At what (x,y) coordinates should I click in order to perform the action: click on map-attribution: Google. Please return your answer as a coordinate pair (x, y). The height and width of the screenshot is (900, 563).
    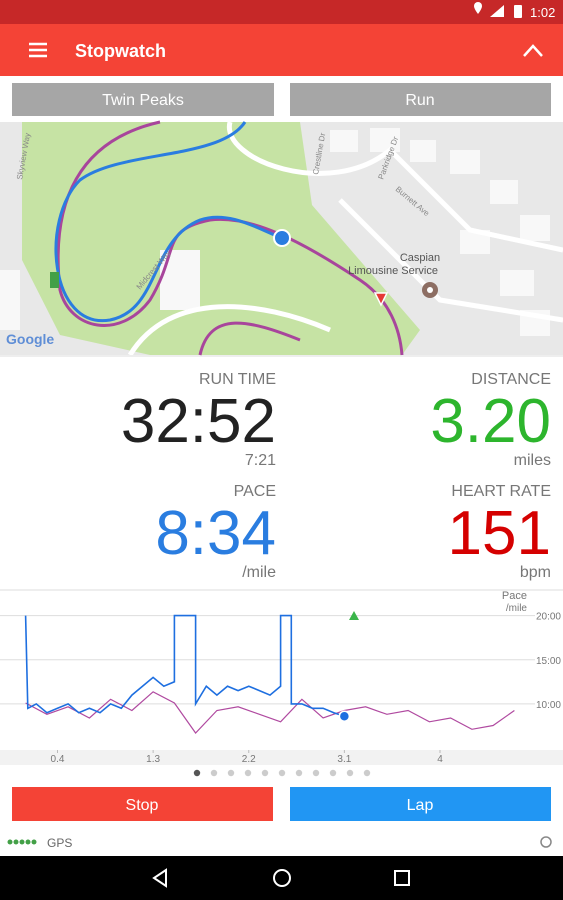
    Looking at the image, I should click on (30, 339).